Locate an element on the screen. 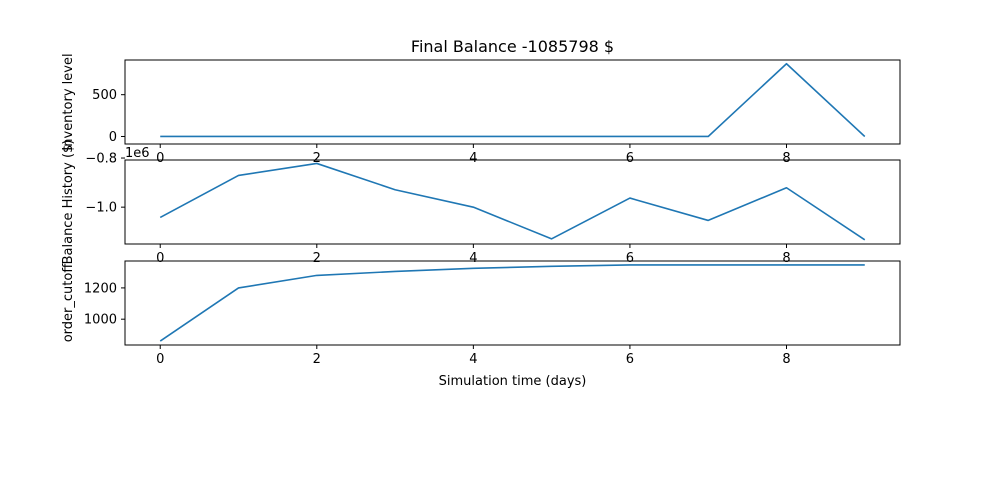  y-tick-label: −1.0 is located at coordinates (101, 208).